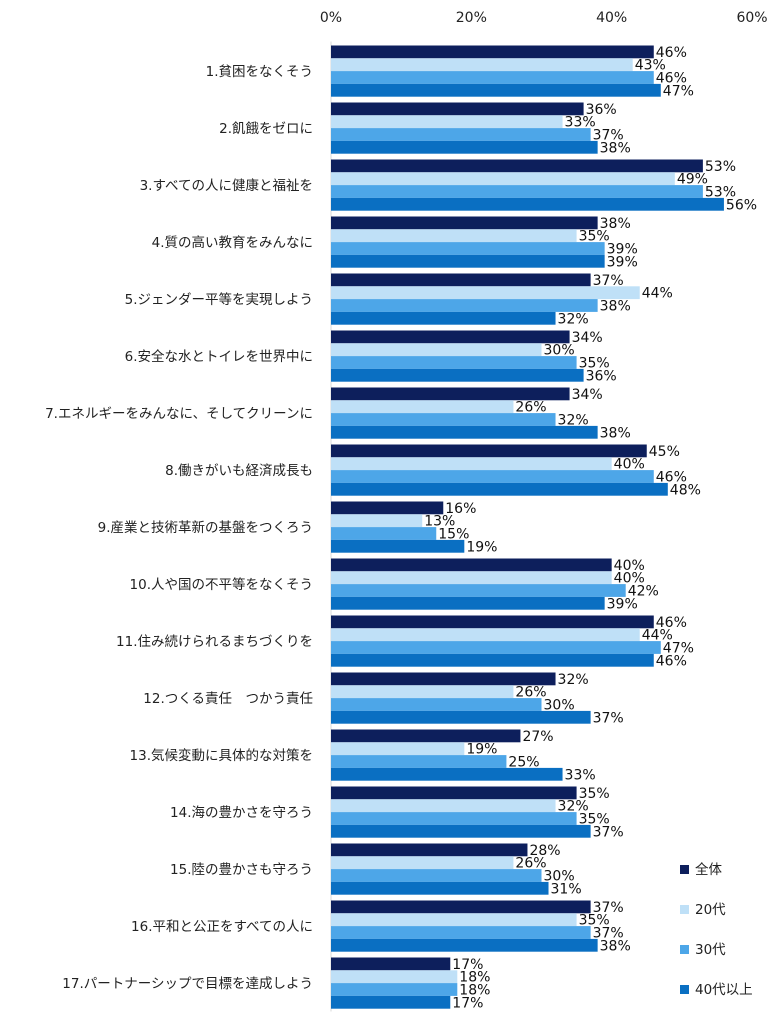  Describe the element at coordinates (228, 699) in the screenshot. I see `category-label: 12.つくる責任 つかう責任` at that location.